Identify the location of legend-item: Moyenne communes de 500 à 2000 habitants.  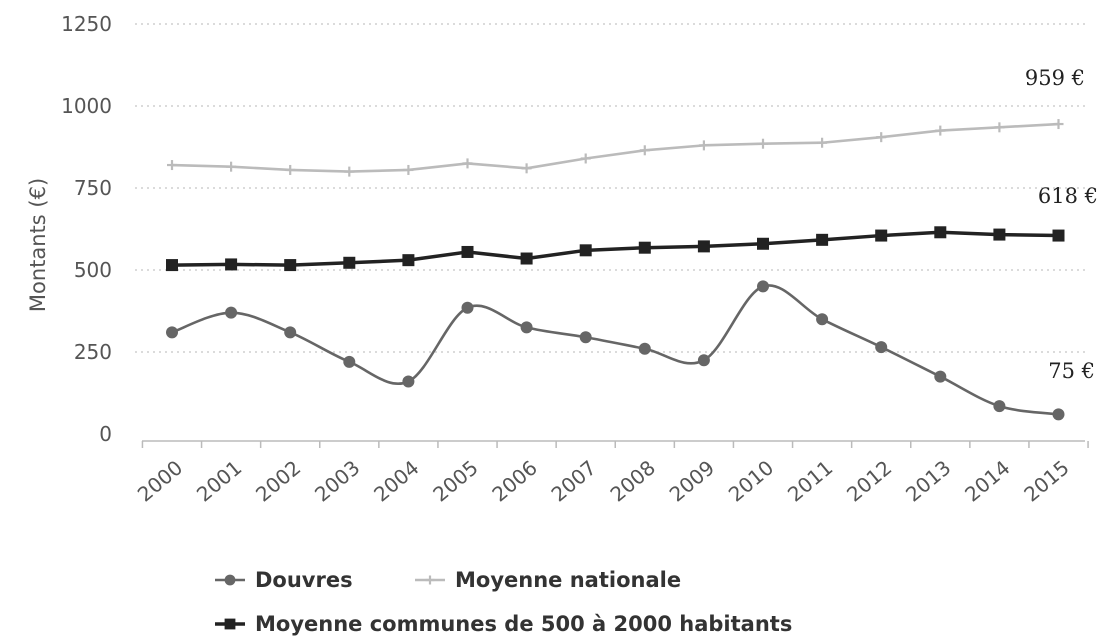
(503, 624).